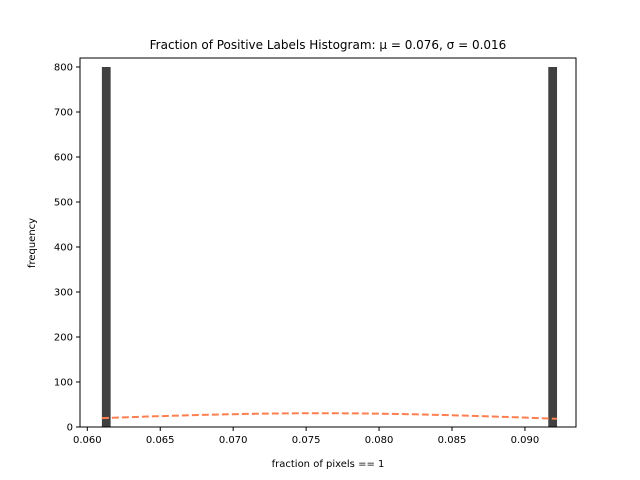 The width and height of the screenshot is (640, 480). What do you see at coordinates (63, 338) in the screenshot?
I see `y-tick-label: 200` at bounding box center [63, 338].